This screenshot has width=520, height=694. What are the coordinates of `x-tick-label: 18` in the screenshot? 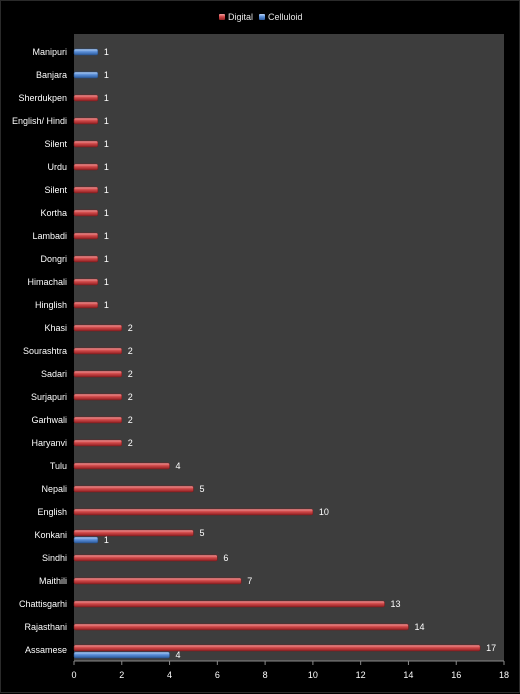 It's located at (504, 675).